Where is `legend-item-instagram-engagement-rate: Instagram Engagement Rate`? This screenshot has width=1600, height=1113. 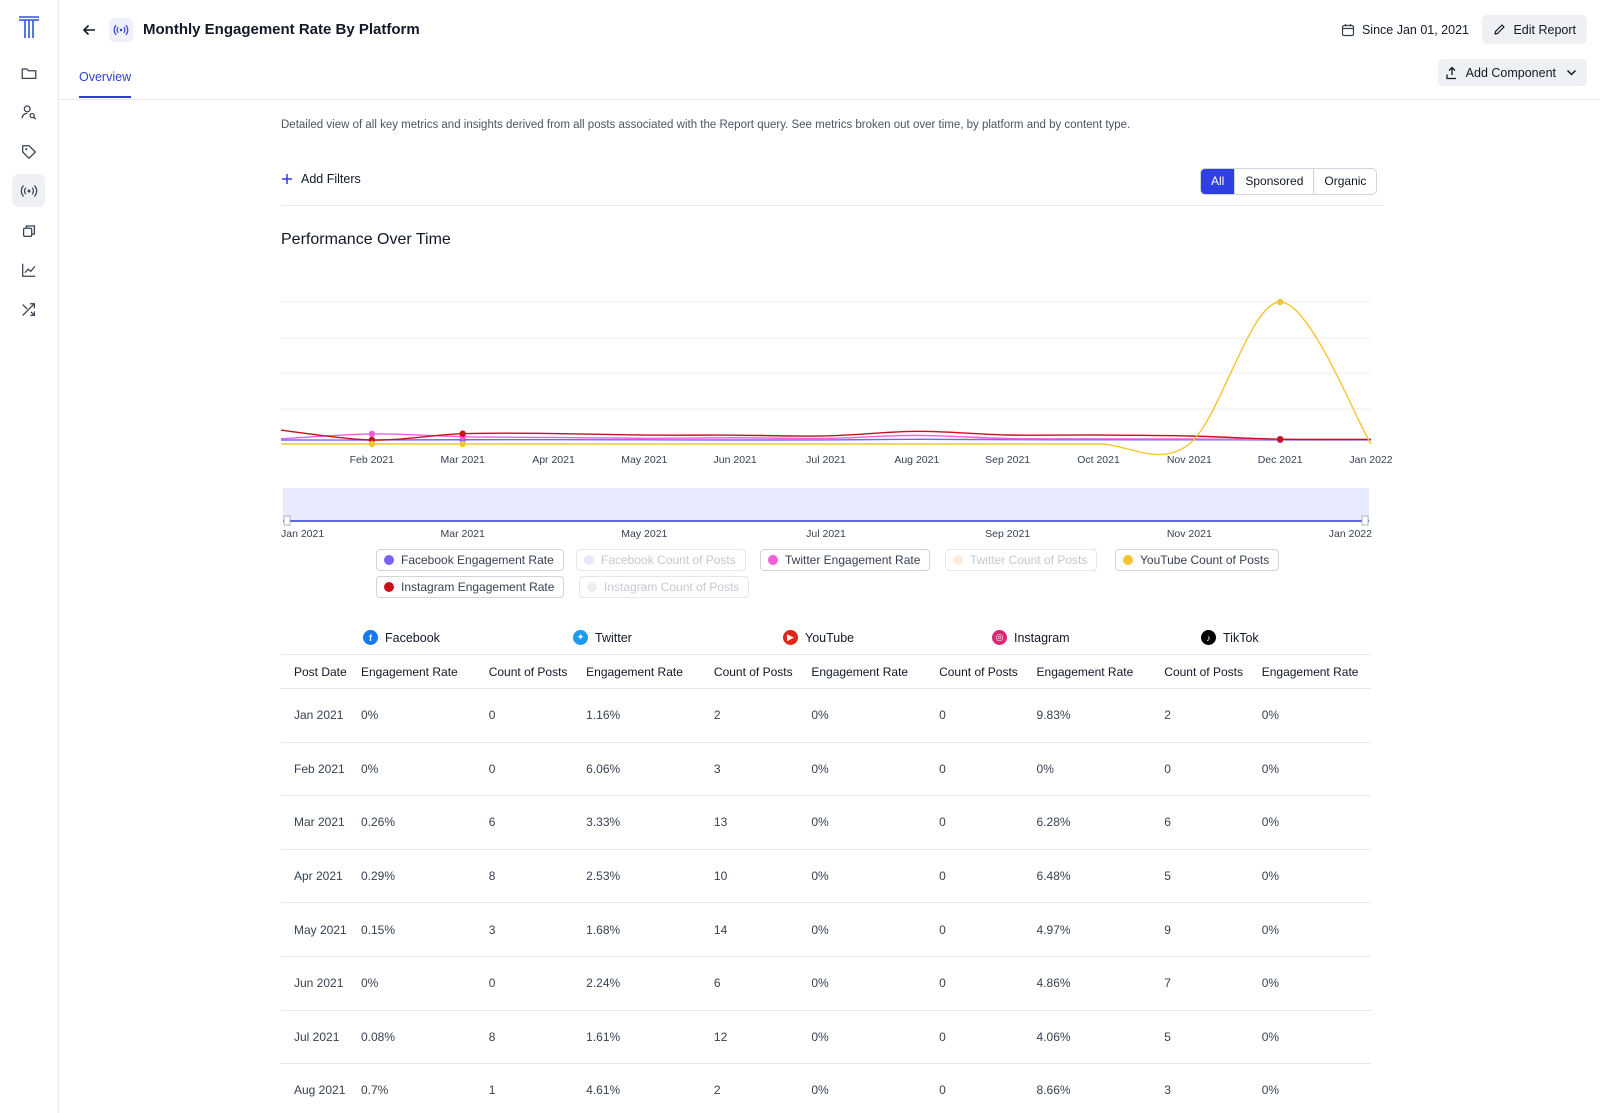
legend-item-instagram-engagement-rate: Instagram Engagement Rate is located at coordinates (470, 587).